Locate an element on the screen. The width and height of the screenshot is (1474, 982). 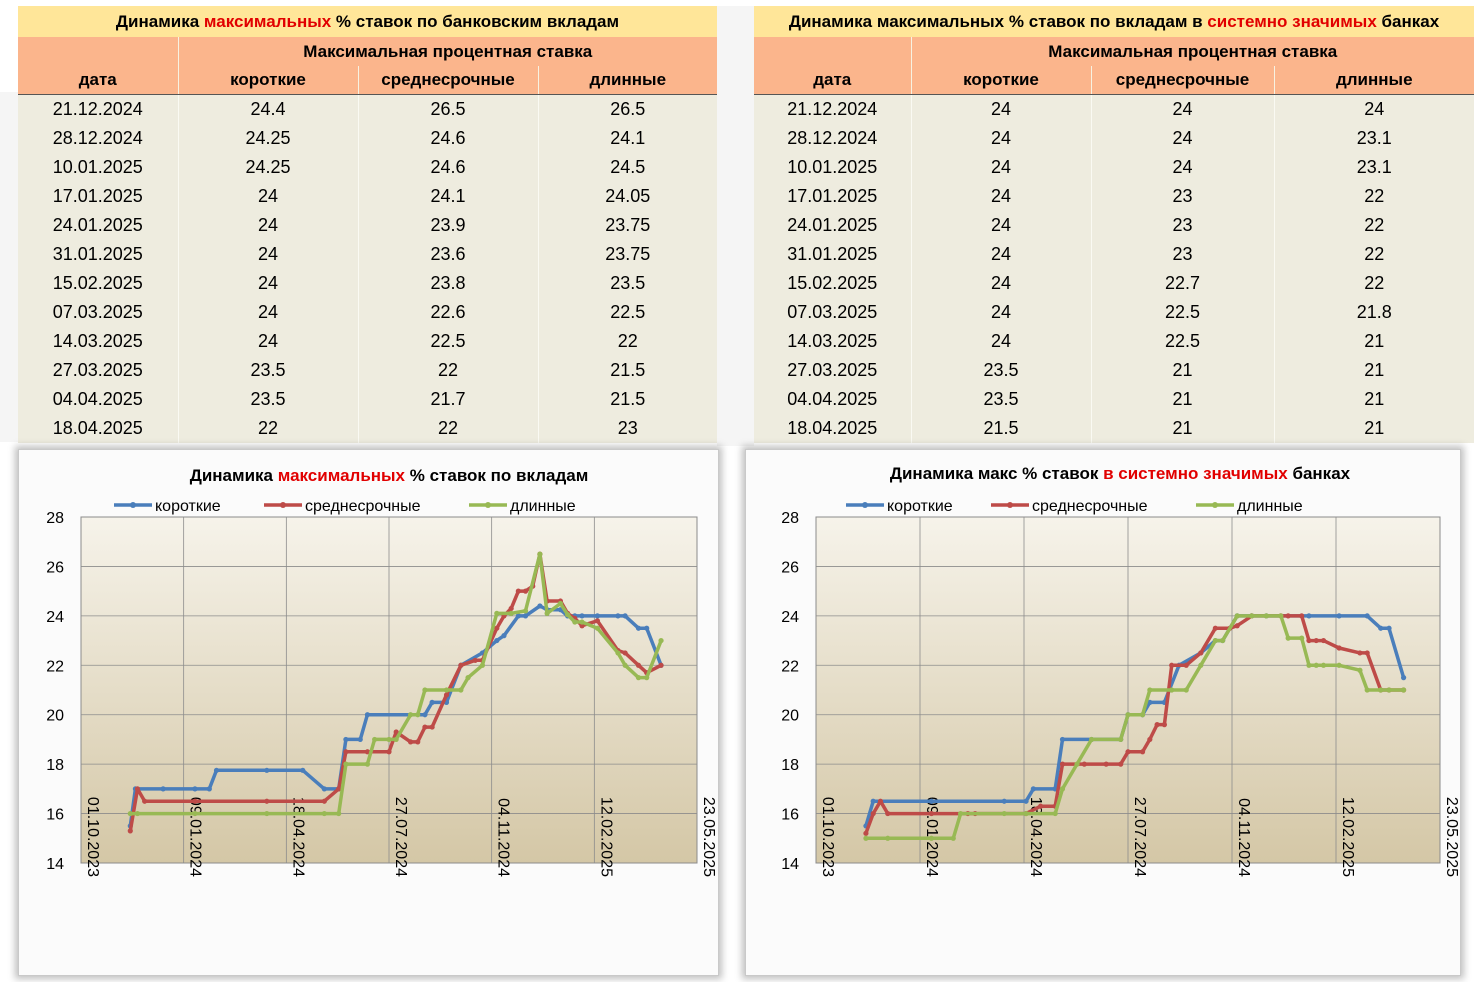
title-accent: максимальных is located at coordinates (267, 21).